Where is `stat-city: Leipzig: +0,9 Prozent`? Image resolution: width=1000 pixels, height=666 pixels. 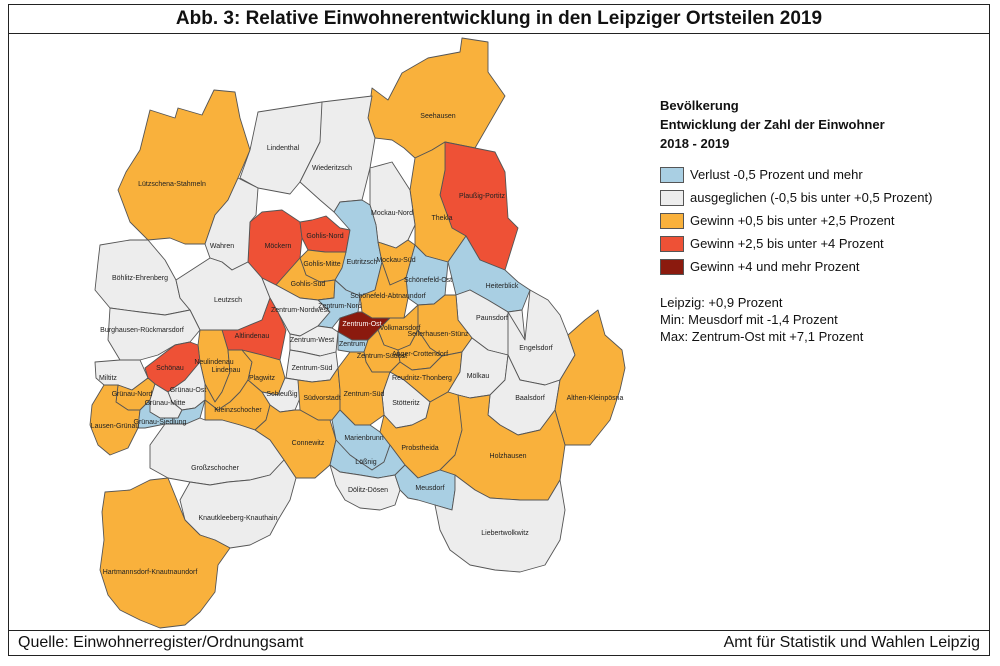
stat-city: Leipzig: +0,9 Prozent is located at coordinates (721, 302).